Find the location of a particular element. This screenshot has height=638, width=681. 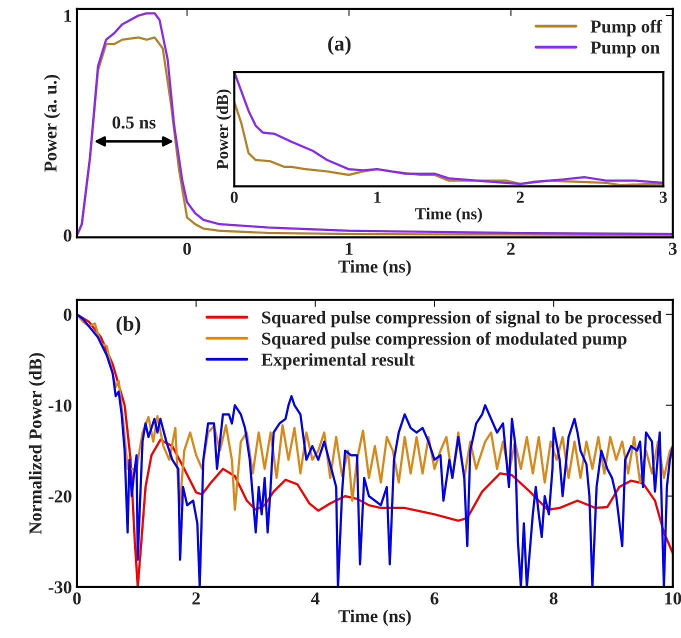

legend-label: Pump on is located at coordinates (625, 50).